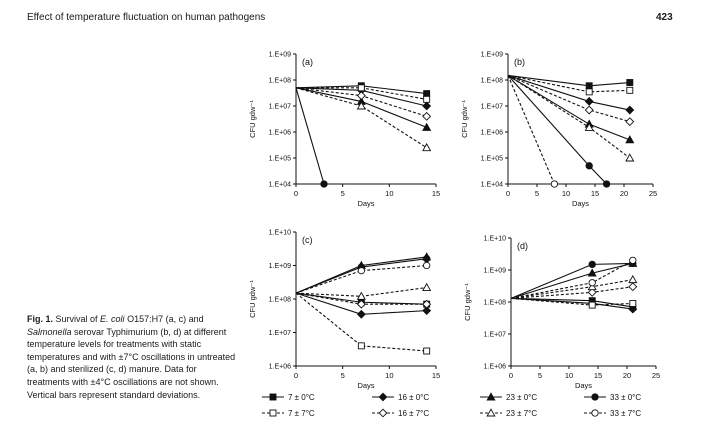 The width and height of the screenshot is (717, 440). What do you see at coordinates (664, 17) in the screenshot?
I see `page-number: 423` at bounding box center [664, 17].